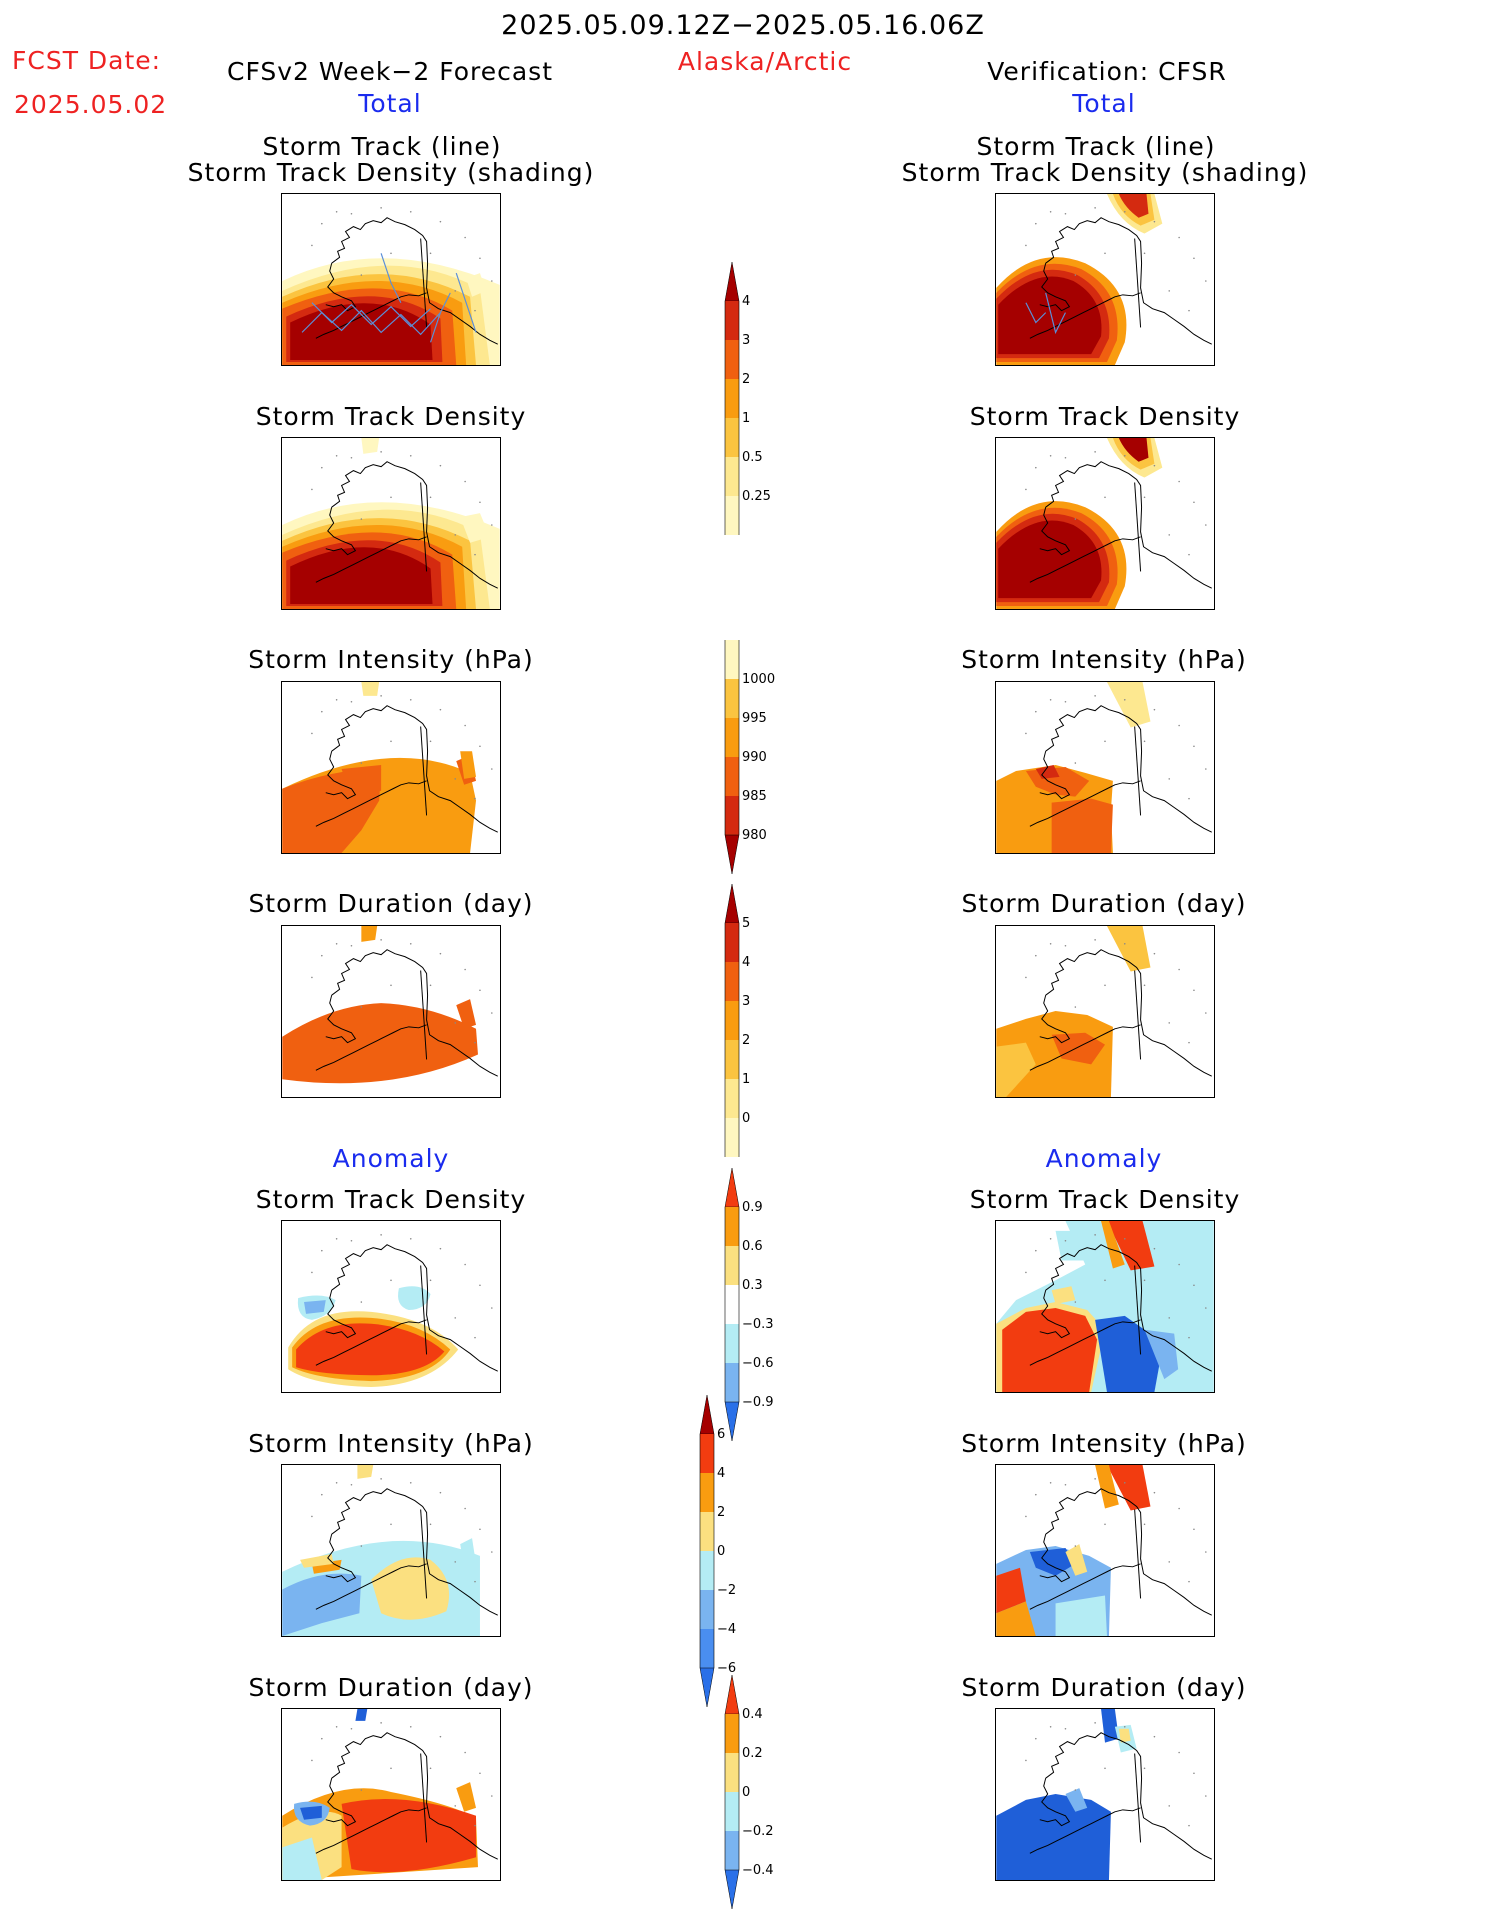 The image size is (1487, 1929). Describe the element at coordinates (746, 1001) in the screenshot. I see `duration_total-label-2: 3` at that location.